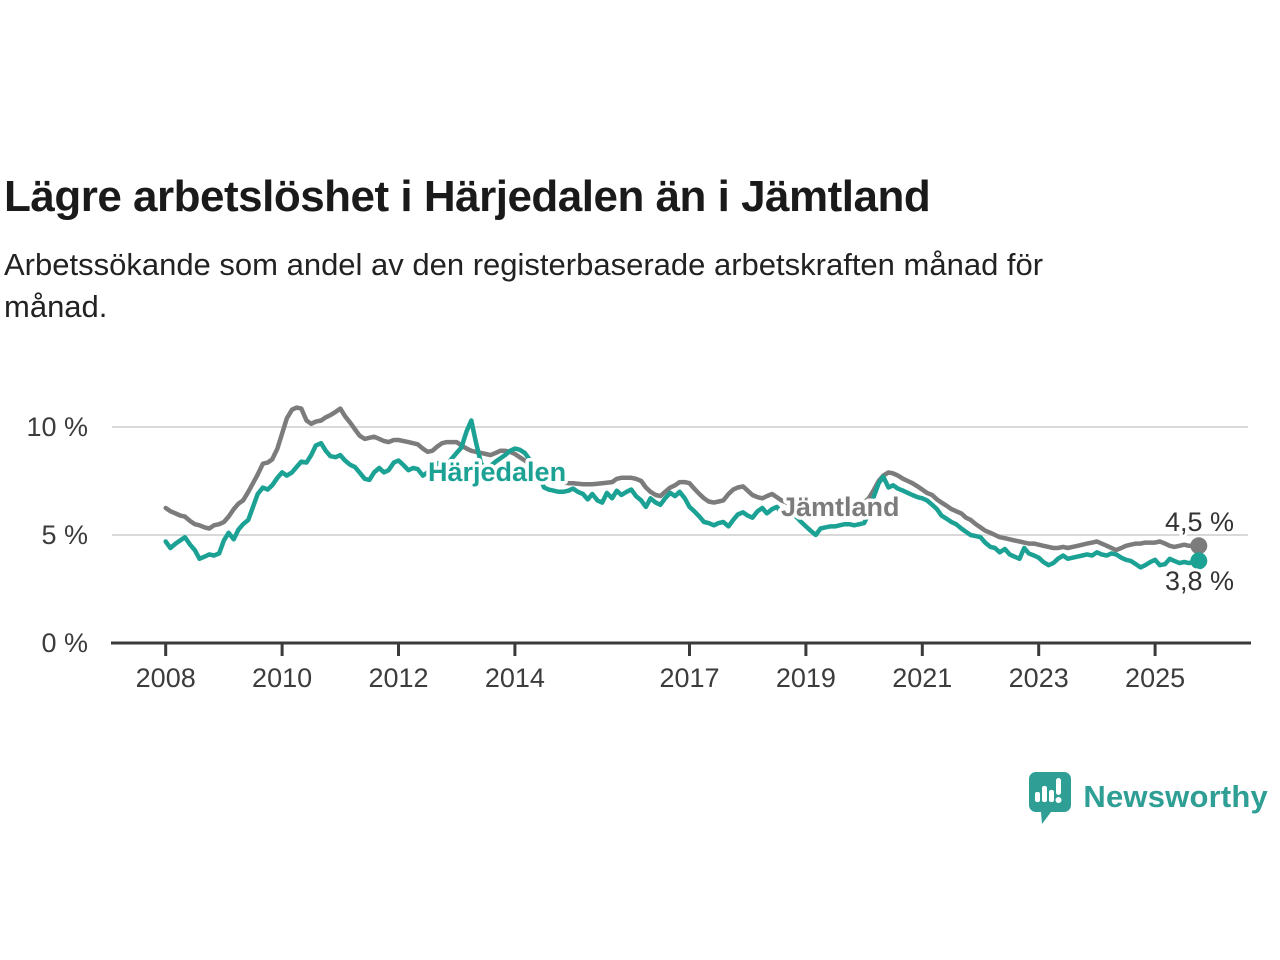 The width and height of the screenshot is (1280, 960). Describe the element at coordinates (922, 678) in the screenshot. I see `x-tick-label-2021: 2021` at that location.